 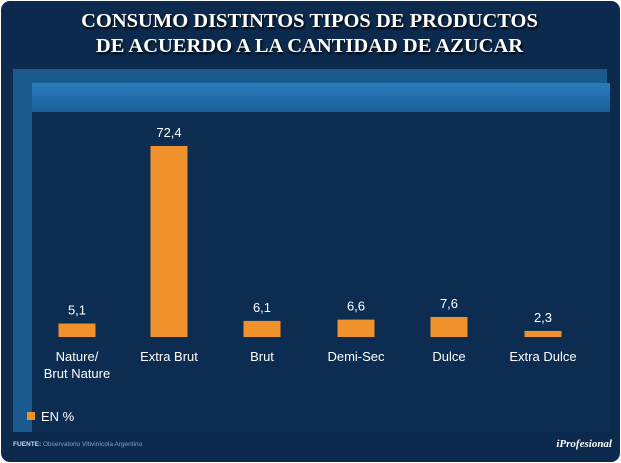 I want to click on legend-label: EN %, so click(x=58, y=416).